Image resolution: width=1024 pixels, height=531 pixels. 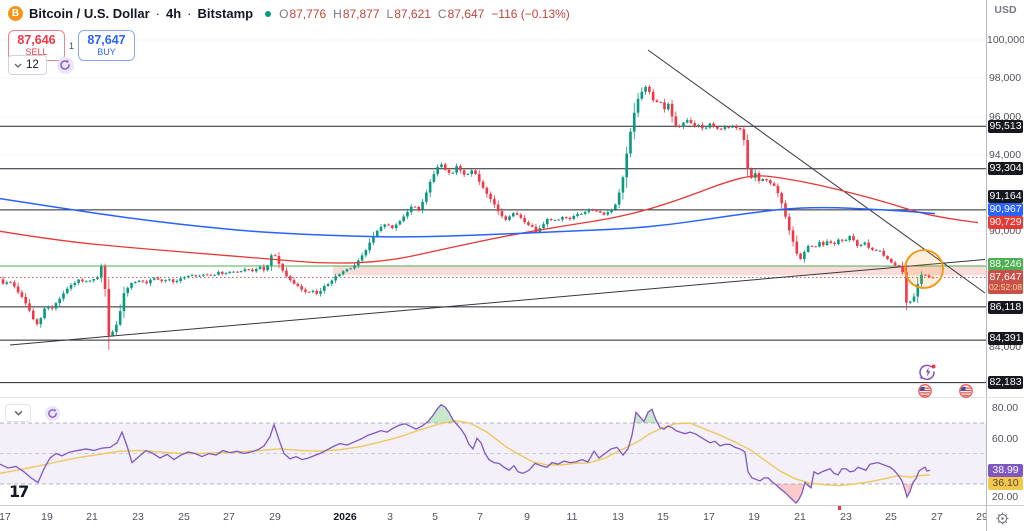 I want to click on time-tick: 5, so click(x=435, y=517).